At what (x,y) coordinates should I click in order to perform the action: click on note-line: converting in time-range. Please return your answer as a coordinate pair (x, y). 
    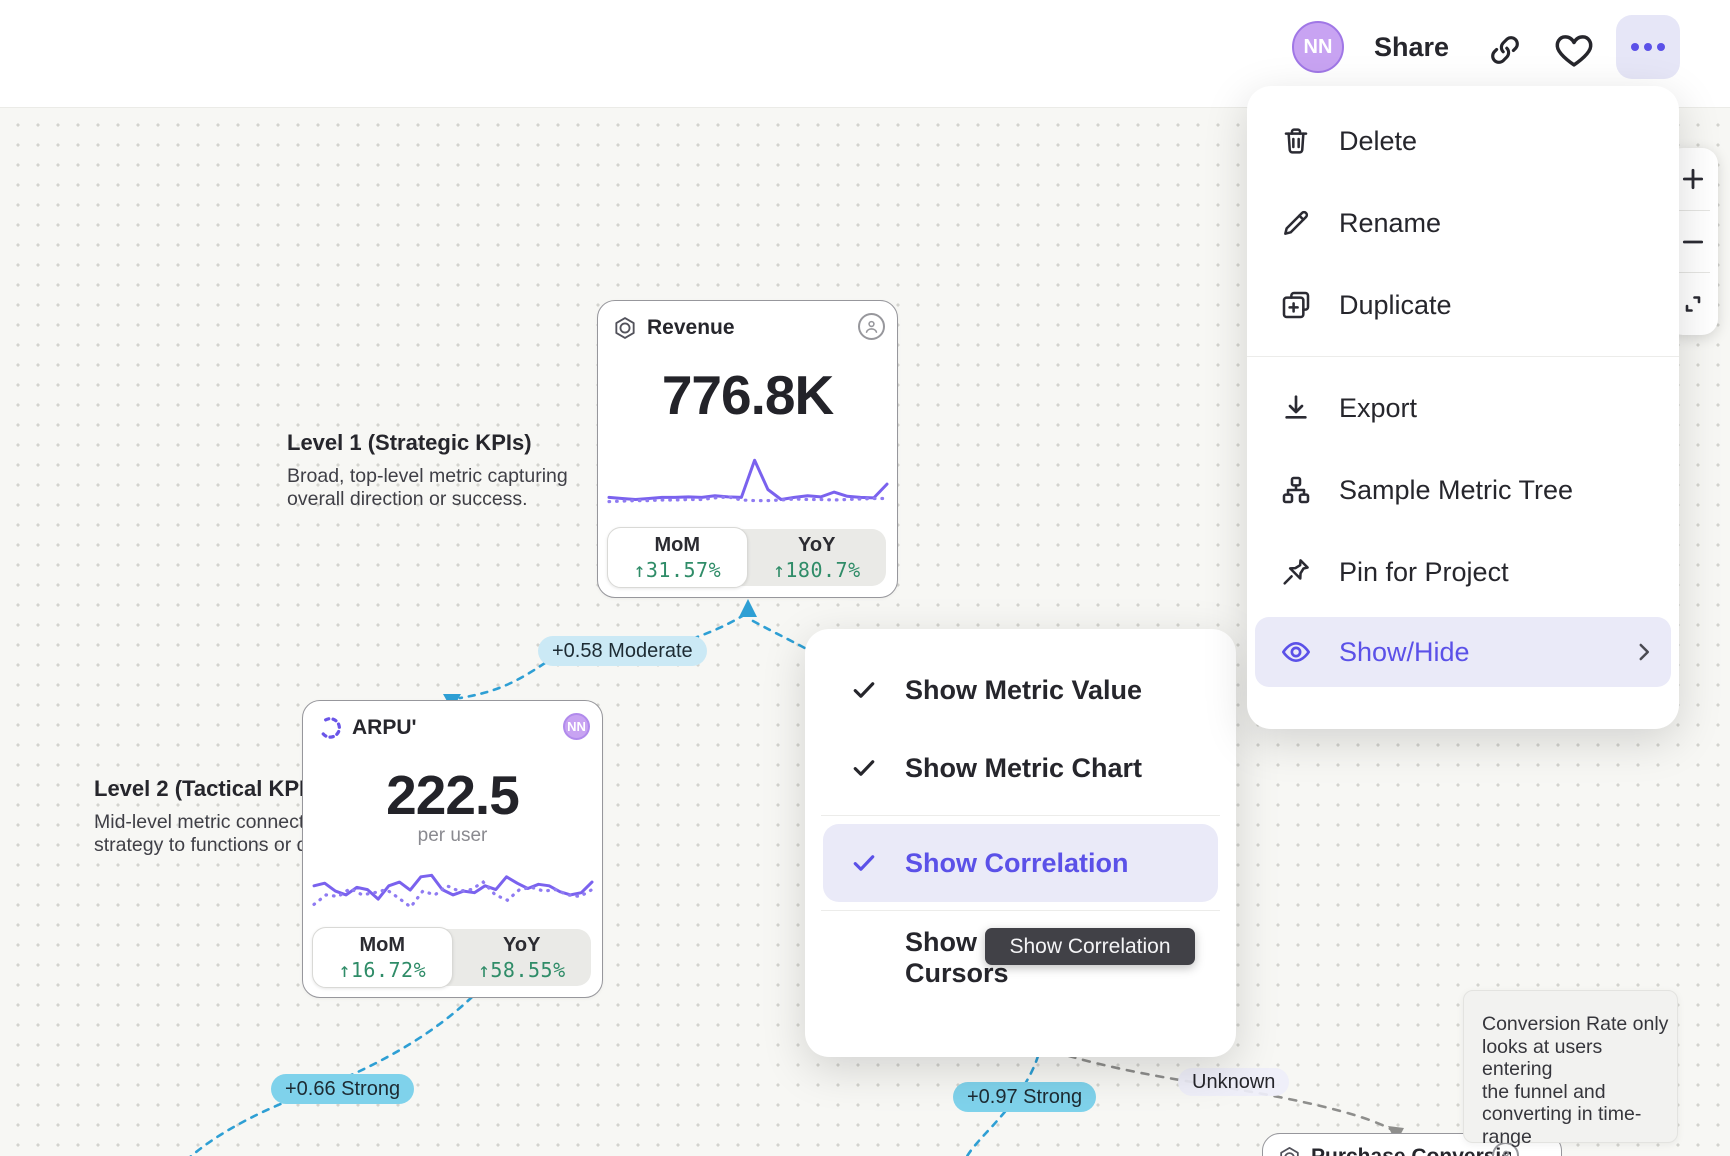
    Looking at the image, I should click on (1562, 1125).